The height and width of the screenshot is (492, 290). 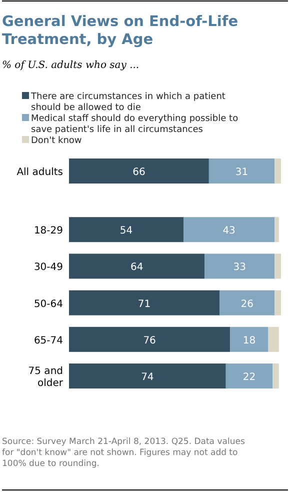 I want to click on data-label: 43, so click(x=229, y=231).